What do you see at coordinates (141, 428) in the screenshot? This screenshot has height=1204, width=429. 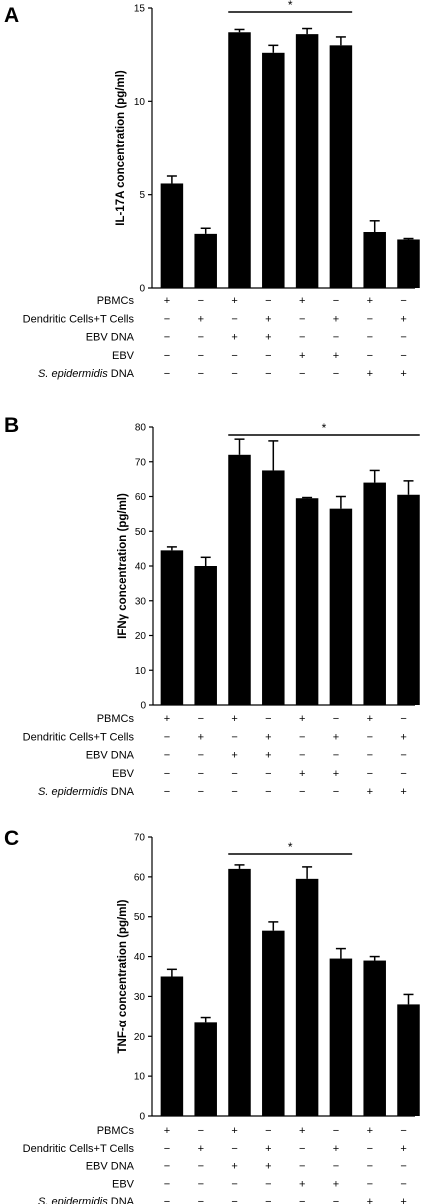 I see `y-tick-label: 80` at bounding box center [141, 428].